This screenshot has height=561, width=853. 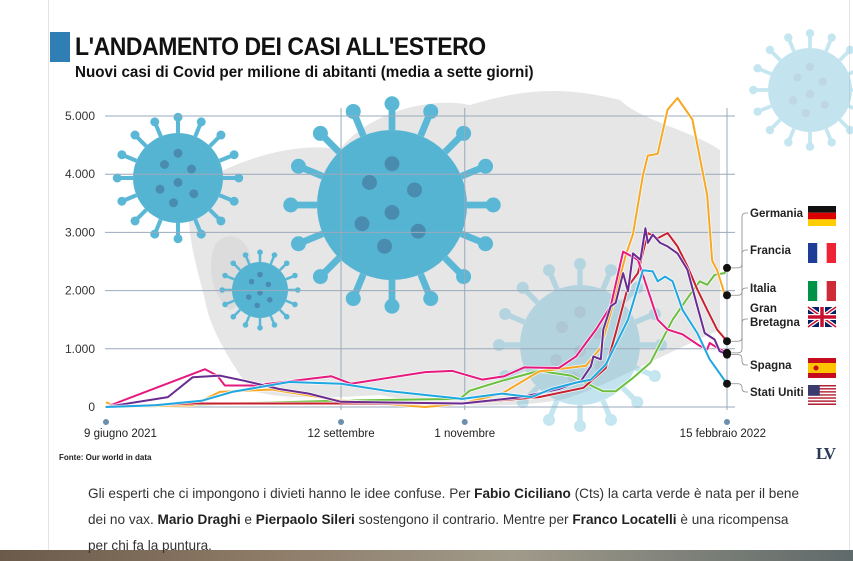 What do you see at coordinates (91, 407) in the screenshot?
I see `y-tick-label: 0` at bounding box center [91, 407].